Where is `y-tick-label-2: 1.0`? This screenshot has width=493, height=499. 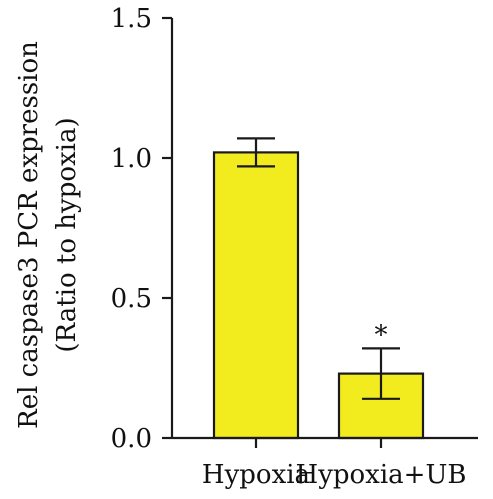
y-tick-label-2: 1.0 is located at coordinates (131, 159).